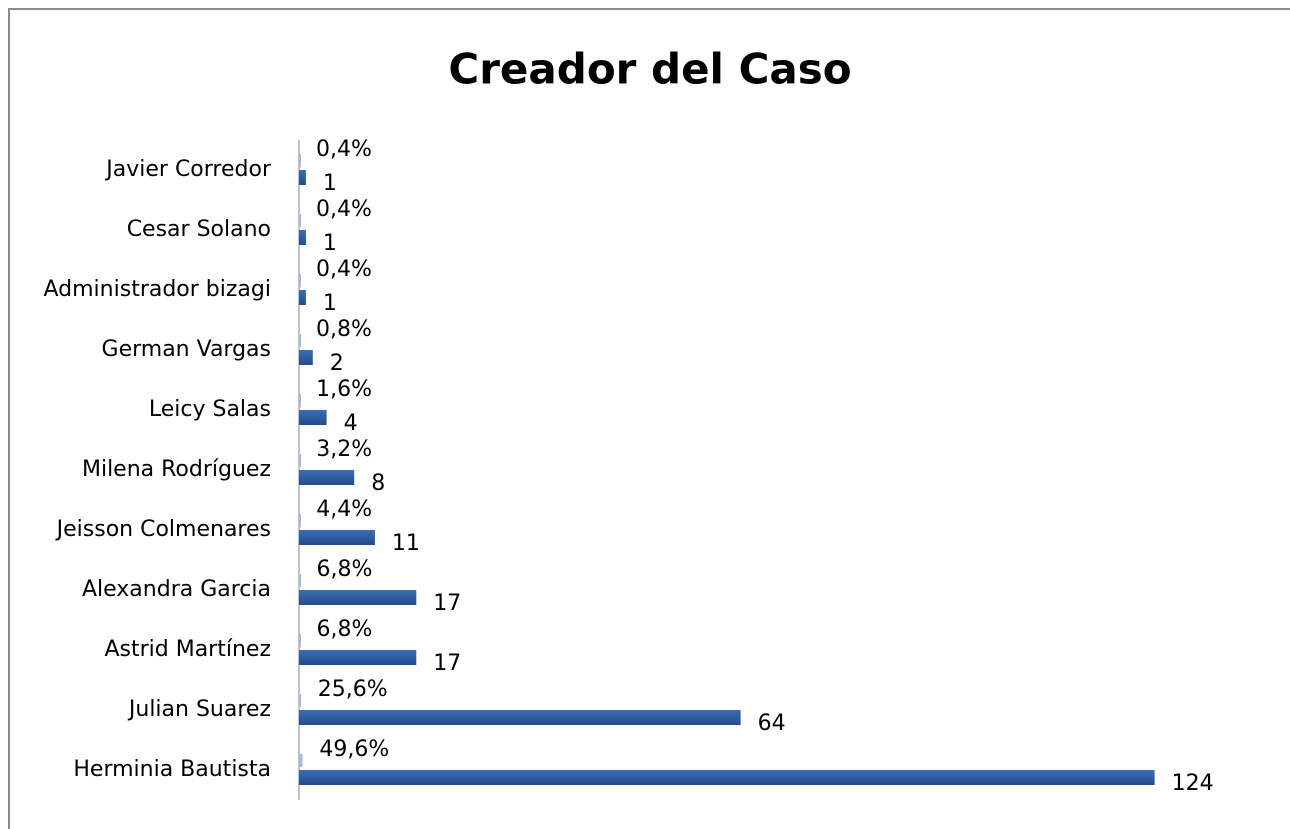 Image resolution: width=1290 pixels, height=829 pixels. Describe the element at coordinates (354, 749) in the screenshot. I see `data-label: 49,6%` at that location.